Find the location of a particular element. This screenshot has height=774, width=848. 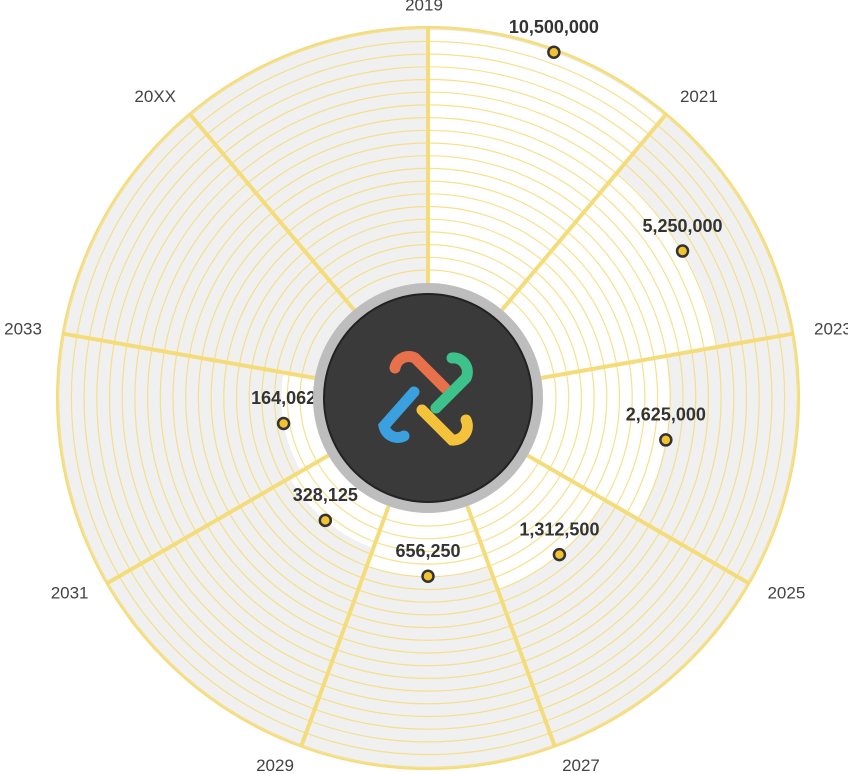

category-label: 2033 is located at coordinates (23, 328).